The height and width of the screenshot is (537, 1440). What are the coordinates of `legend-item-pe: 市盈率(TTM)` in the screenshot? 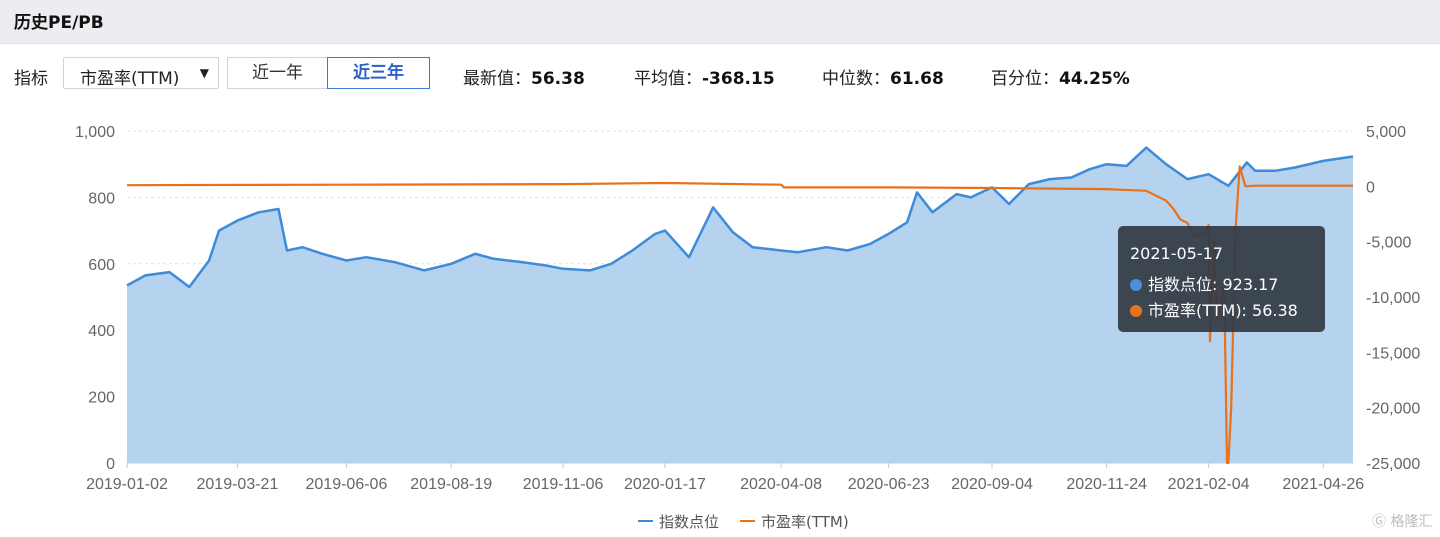 It's located at (794, 521).